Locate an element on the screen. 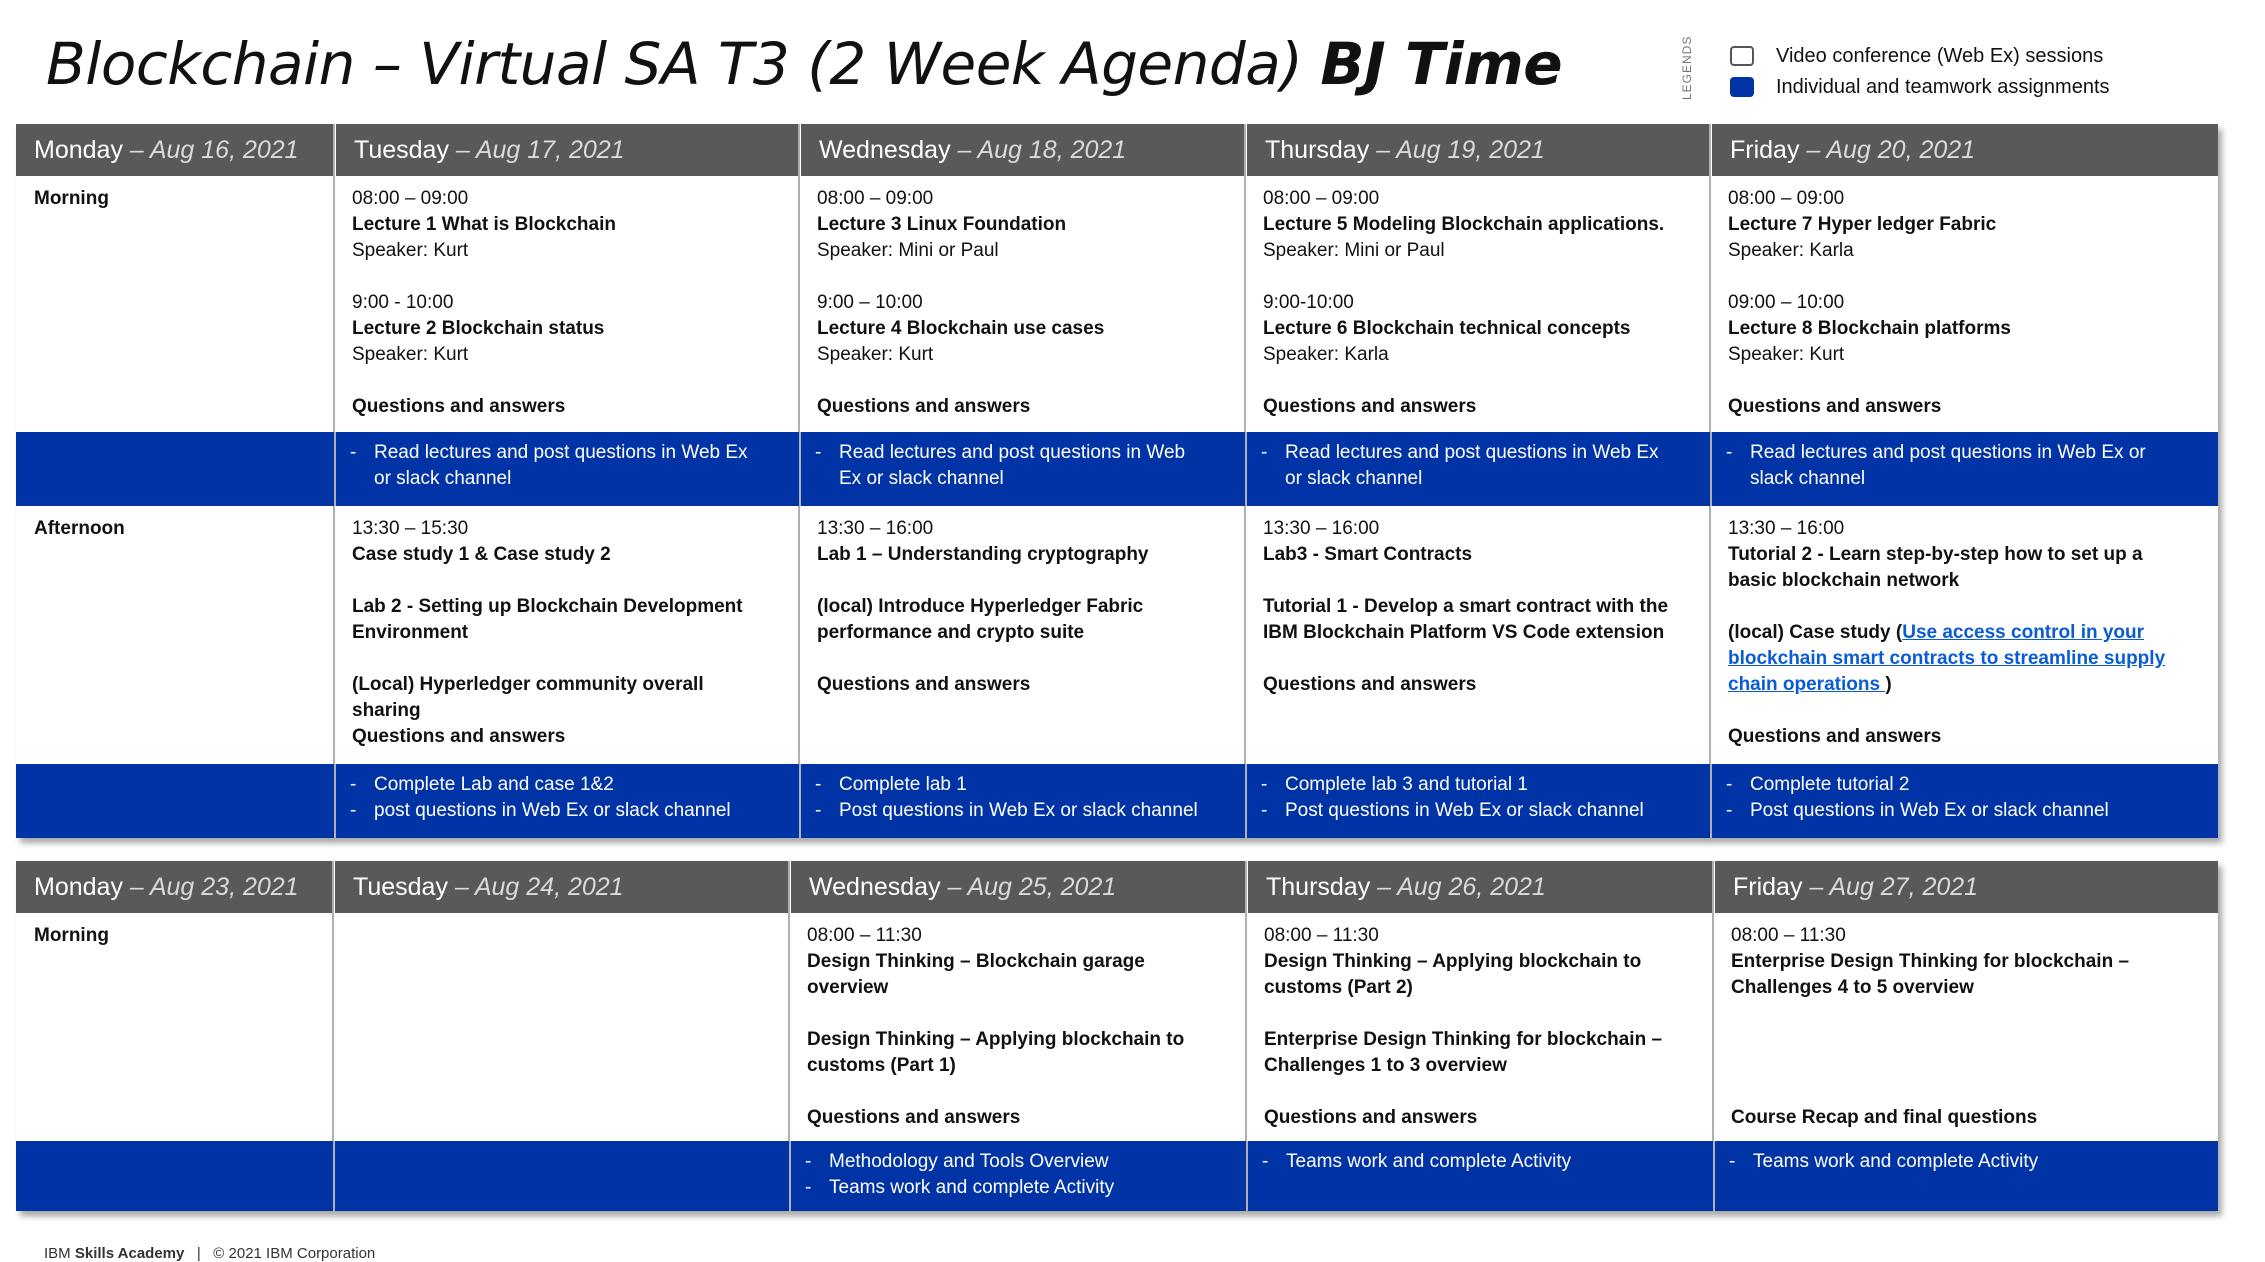 Image resolution: width=2265 pixels, height=1262 pixels. legend-item-assignments: Individual and teamwork assignments is located at coordinates (1920, 87).